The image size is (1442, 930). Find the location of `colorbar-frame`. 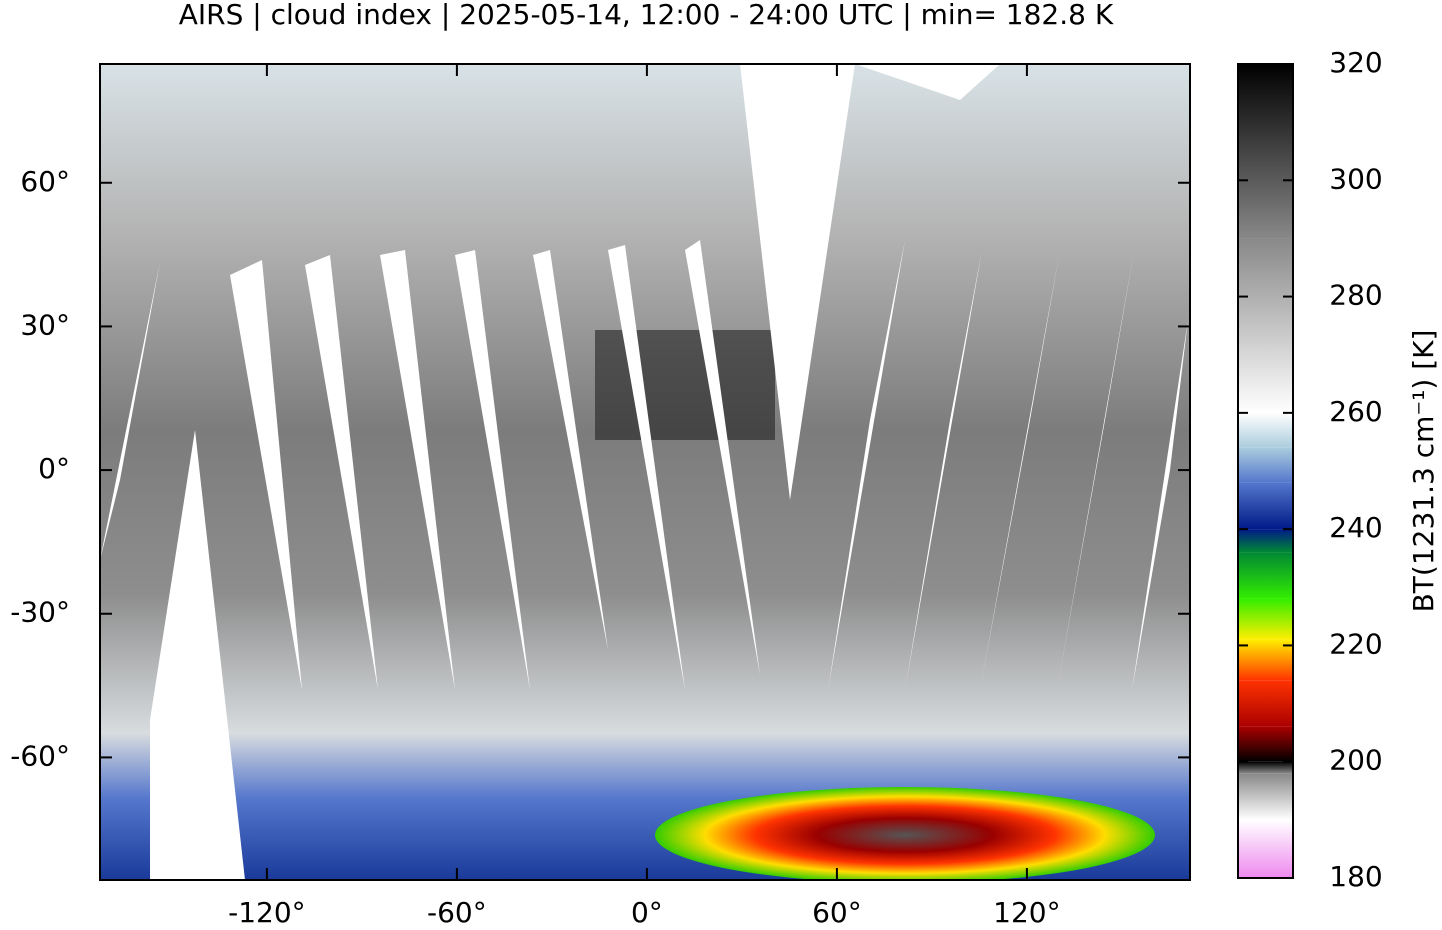

colorbar-frame is located at coordinates (1265, 471).